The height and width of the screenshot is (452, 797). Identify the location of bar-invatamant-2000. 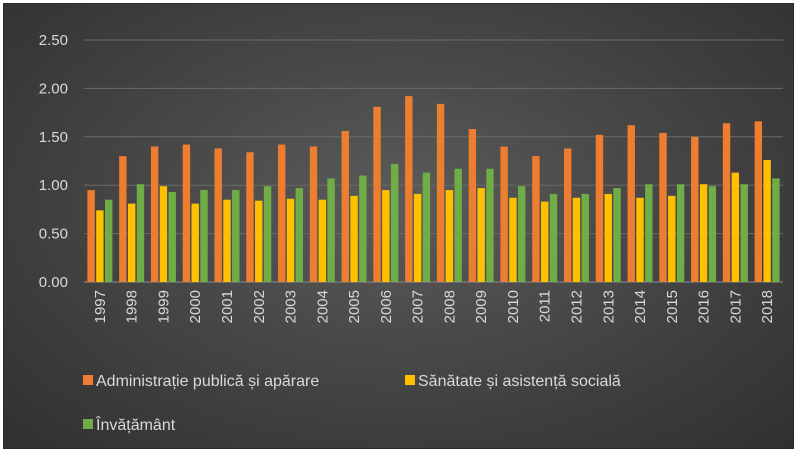
(204, 236).